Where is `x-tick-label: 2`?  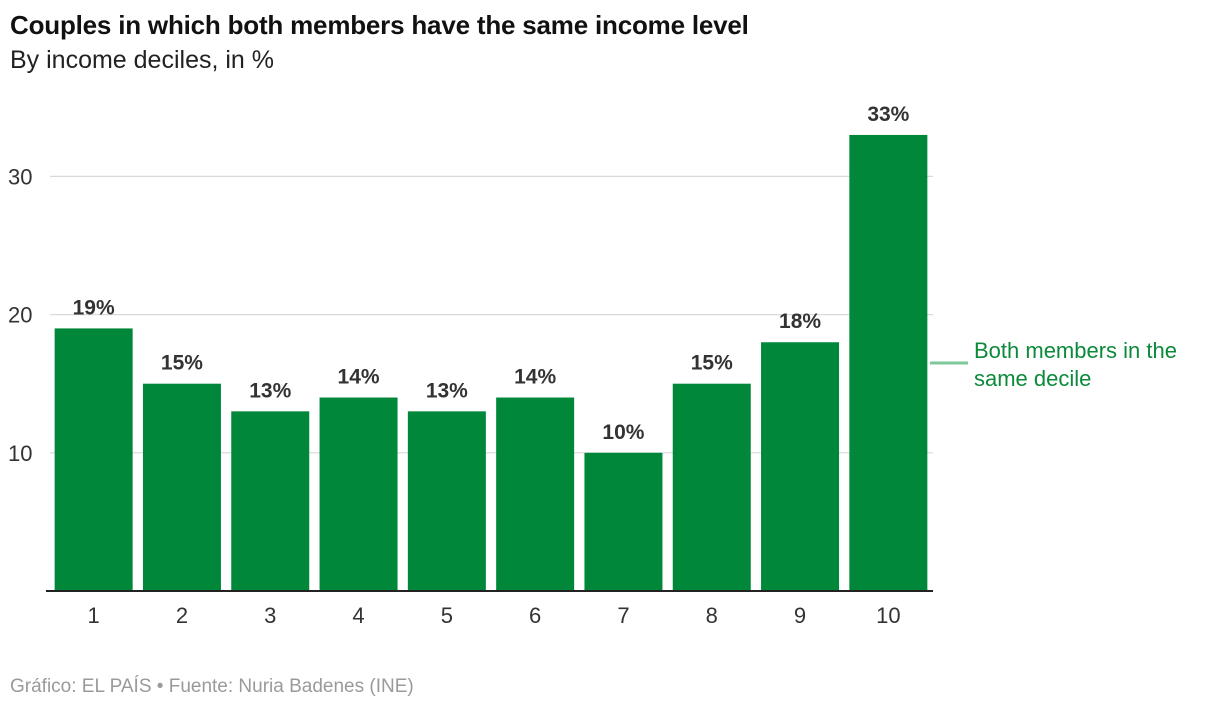
x-tick-label: 2 is located at coordinates (182, 615).